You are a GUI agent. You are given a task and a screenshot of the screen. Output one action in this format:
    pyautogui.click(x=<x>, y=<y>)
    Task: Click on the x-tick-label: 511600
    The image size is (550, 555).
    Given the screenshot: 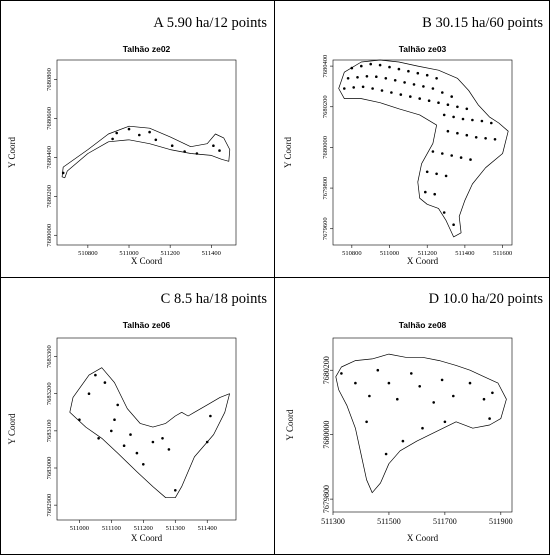 What is the action you would take?
    pyautogui.click(x=502, y=253)
    